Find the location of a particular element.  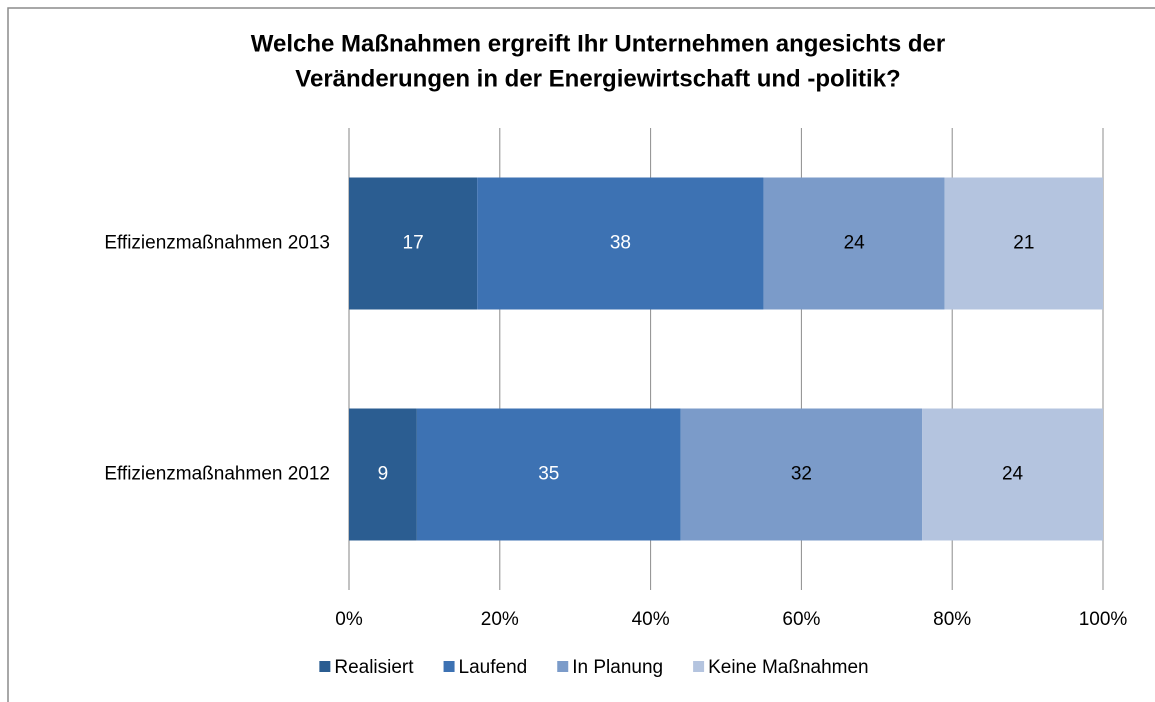

legend-label: Realisiert is located at coordinates (374, 667).